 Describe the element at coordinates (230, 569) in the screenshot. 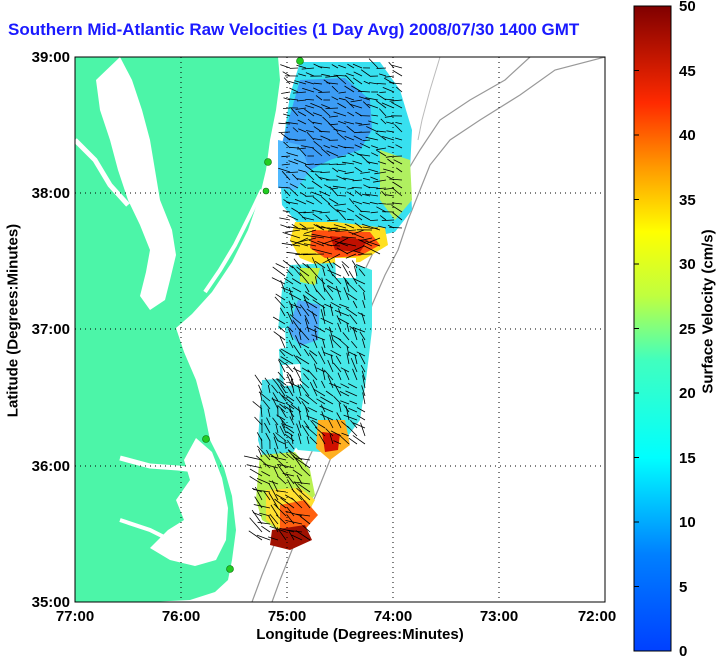

I see `station-marker` at that location.